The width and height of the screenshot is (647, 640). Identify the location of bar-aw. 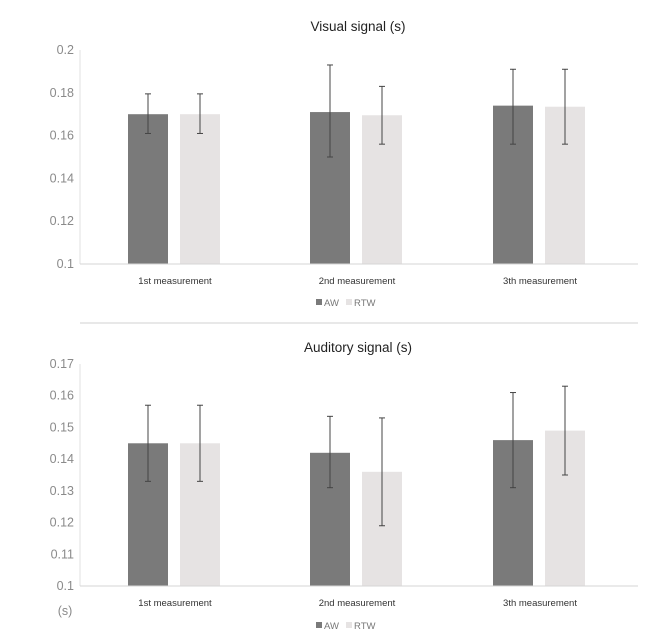
(148, 189).